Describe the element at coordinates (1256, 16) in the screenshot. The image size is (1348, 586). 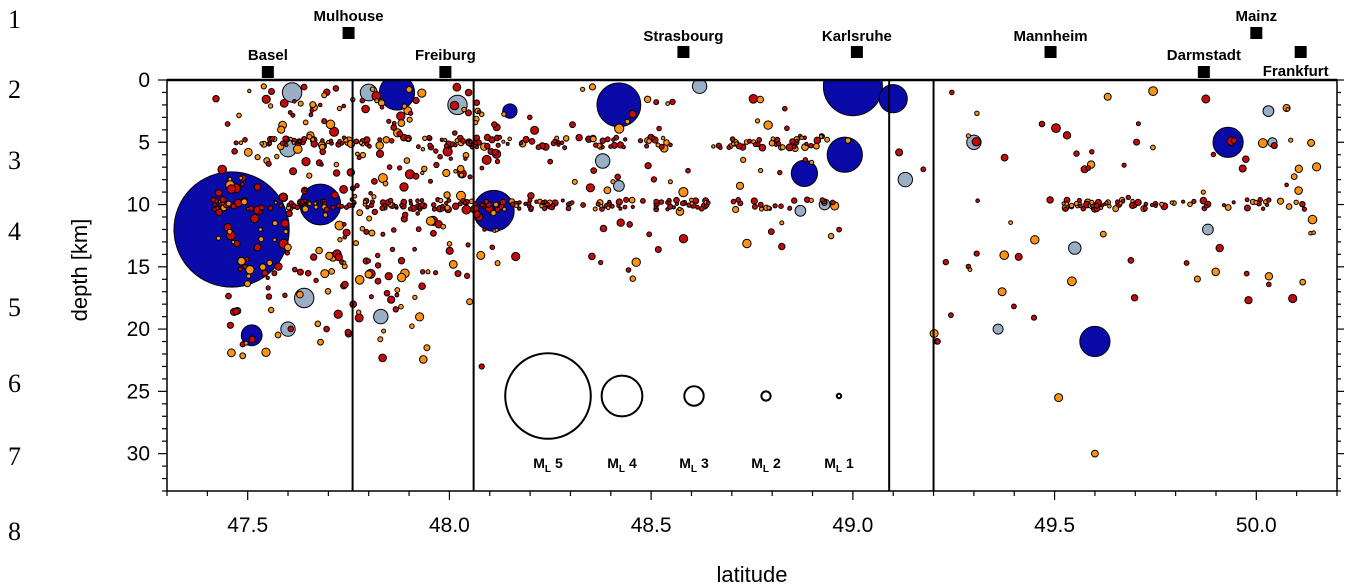
I see `city-label: Mainz` at that location.